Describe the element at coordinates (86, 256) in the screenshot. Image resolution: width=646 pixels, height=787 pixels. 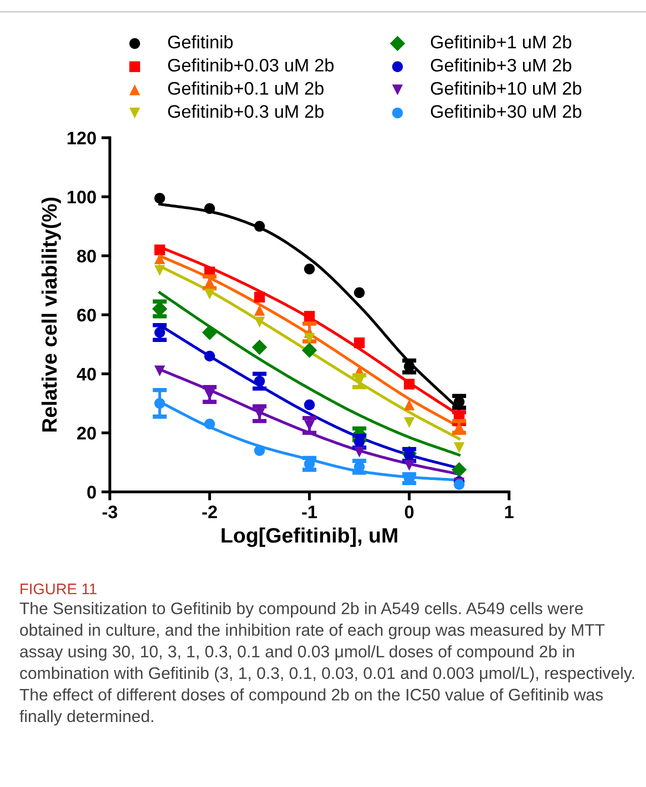
I see `y-tick-label: 80` at that location.